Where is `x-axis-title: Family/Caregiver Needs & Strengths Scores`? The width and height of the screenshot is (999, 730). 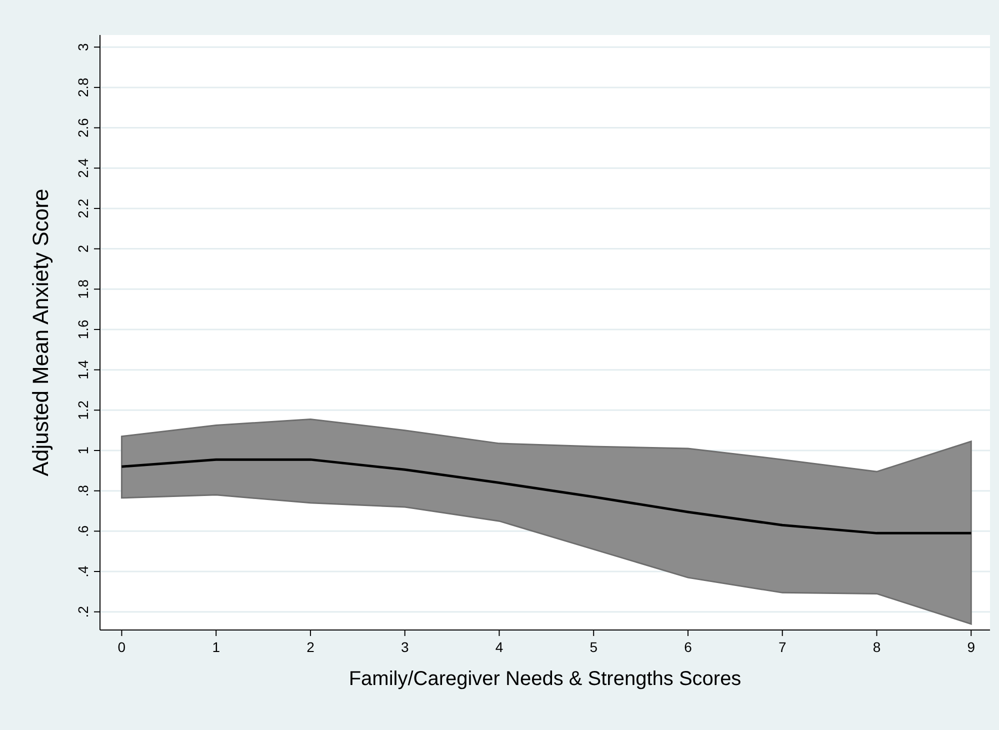 x-axis-title: Family/Caregiver Needs & Strengths Scores is located at coordinates (545, 679).